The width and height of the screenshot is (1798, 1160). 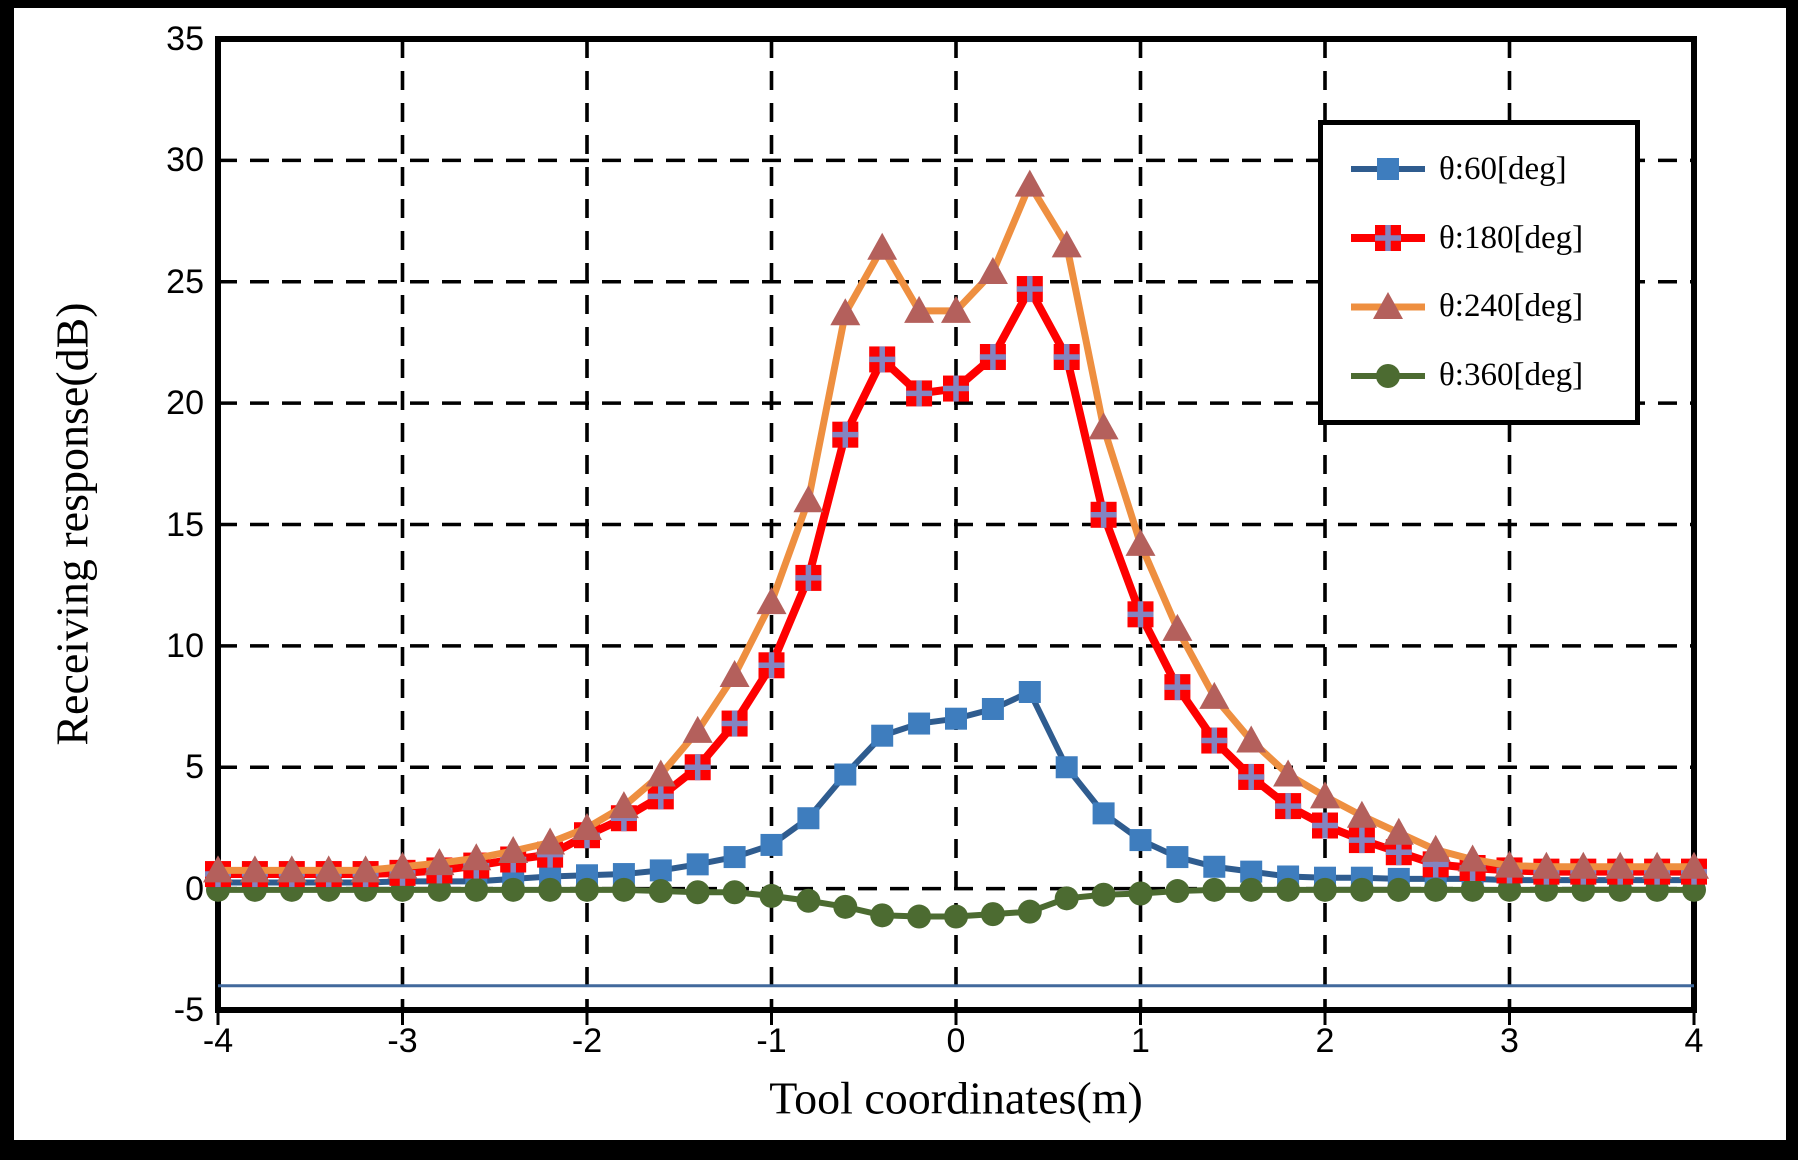 I want to click on y-tick-label: 15, so click(x=185, y=524).